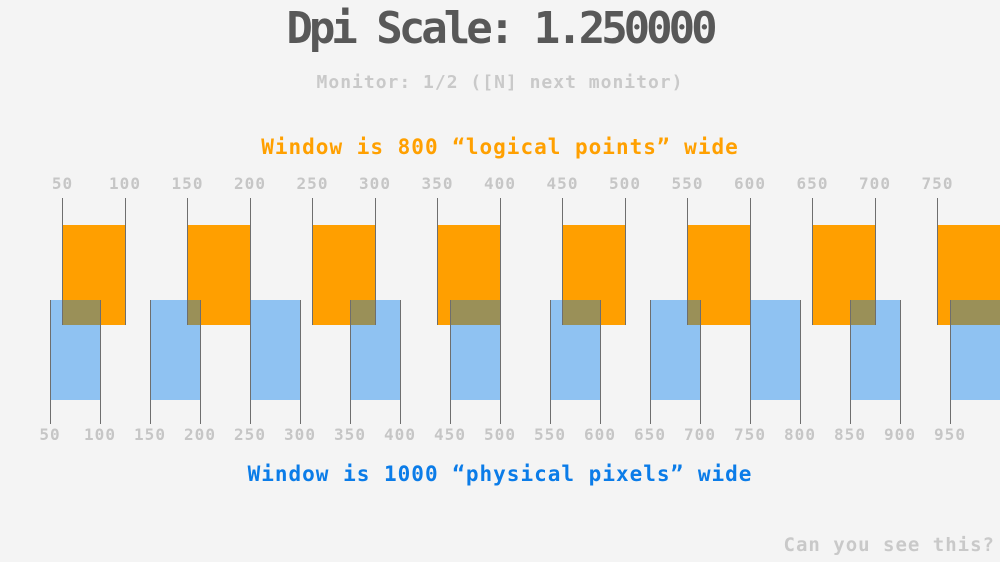 The width and height of the screenshot is (1000, 562). What do you see at coordinates (250, 434) in the screenshot?
I see `physical-tick-label: 250` at bounding box center [250, 434].